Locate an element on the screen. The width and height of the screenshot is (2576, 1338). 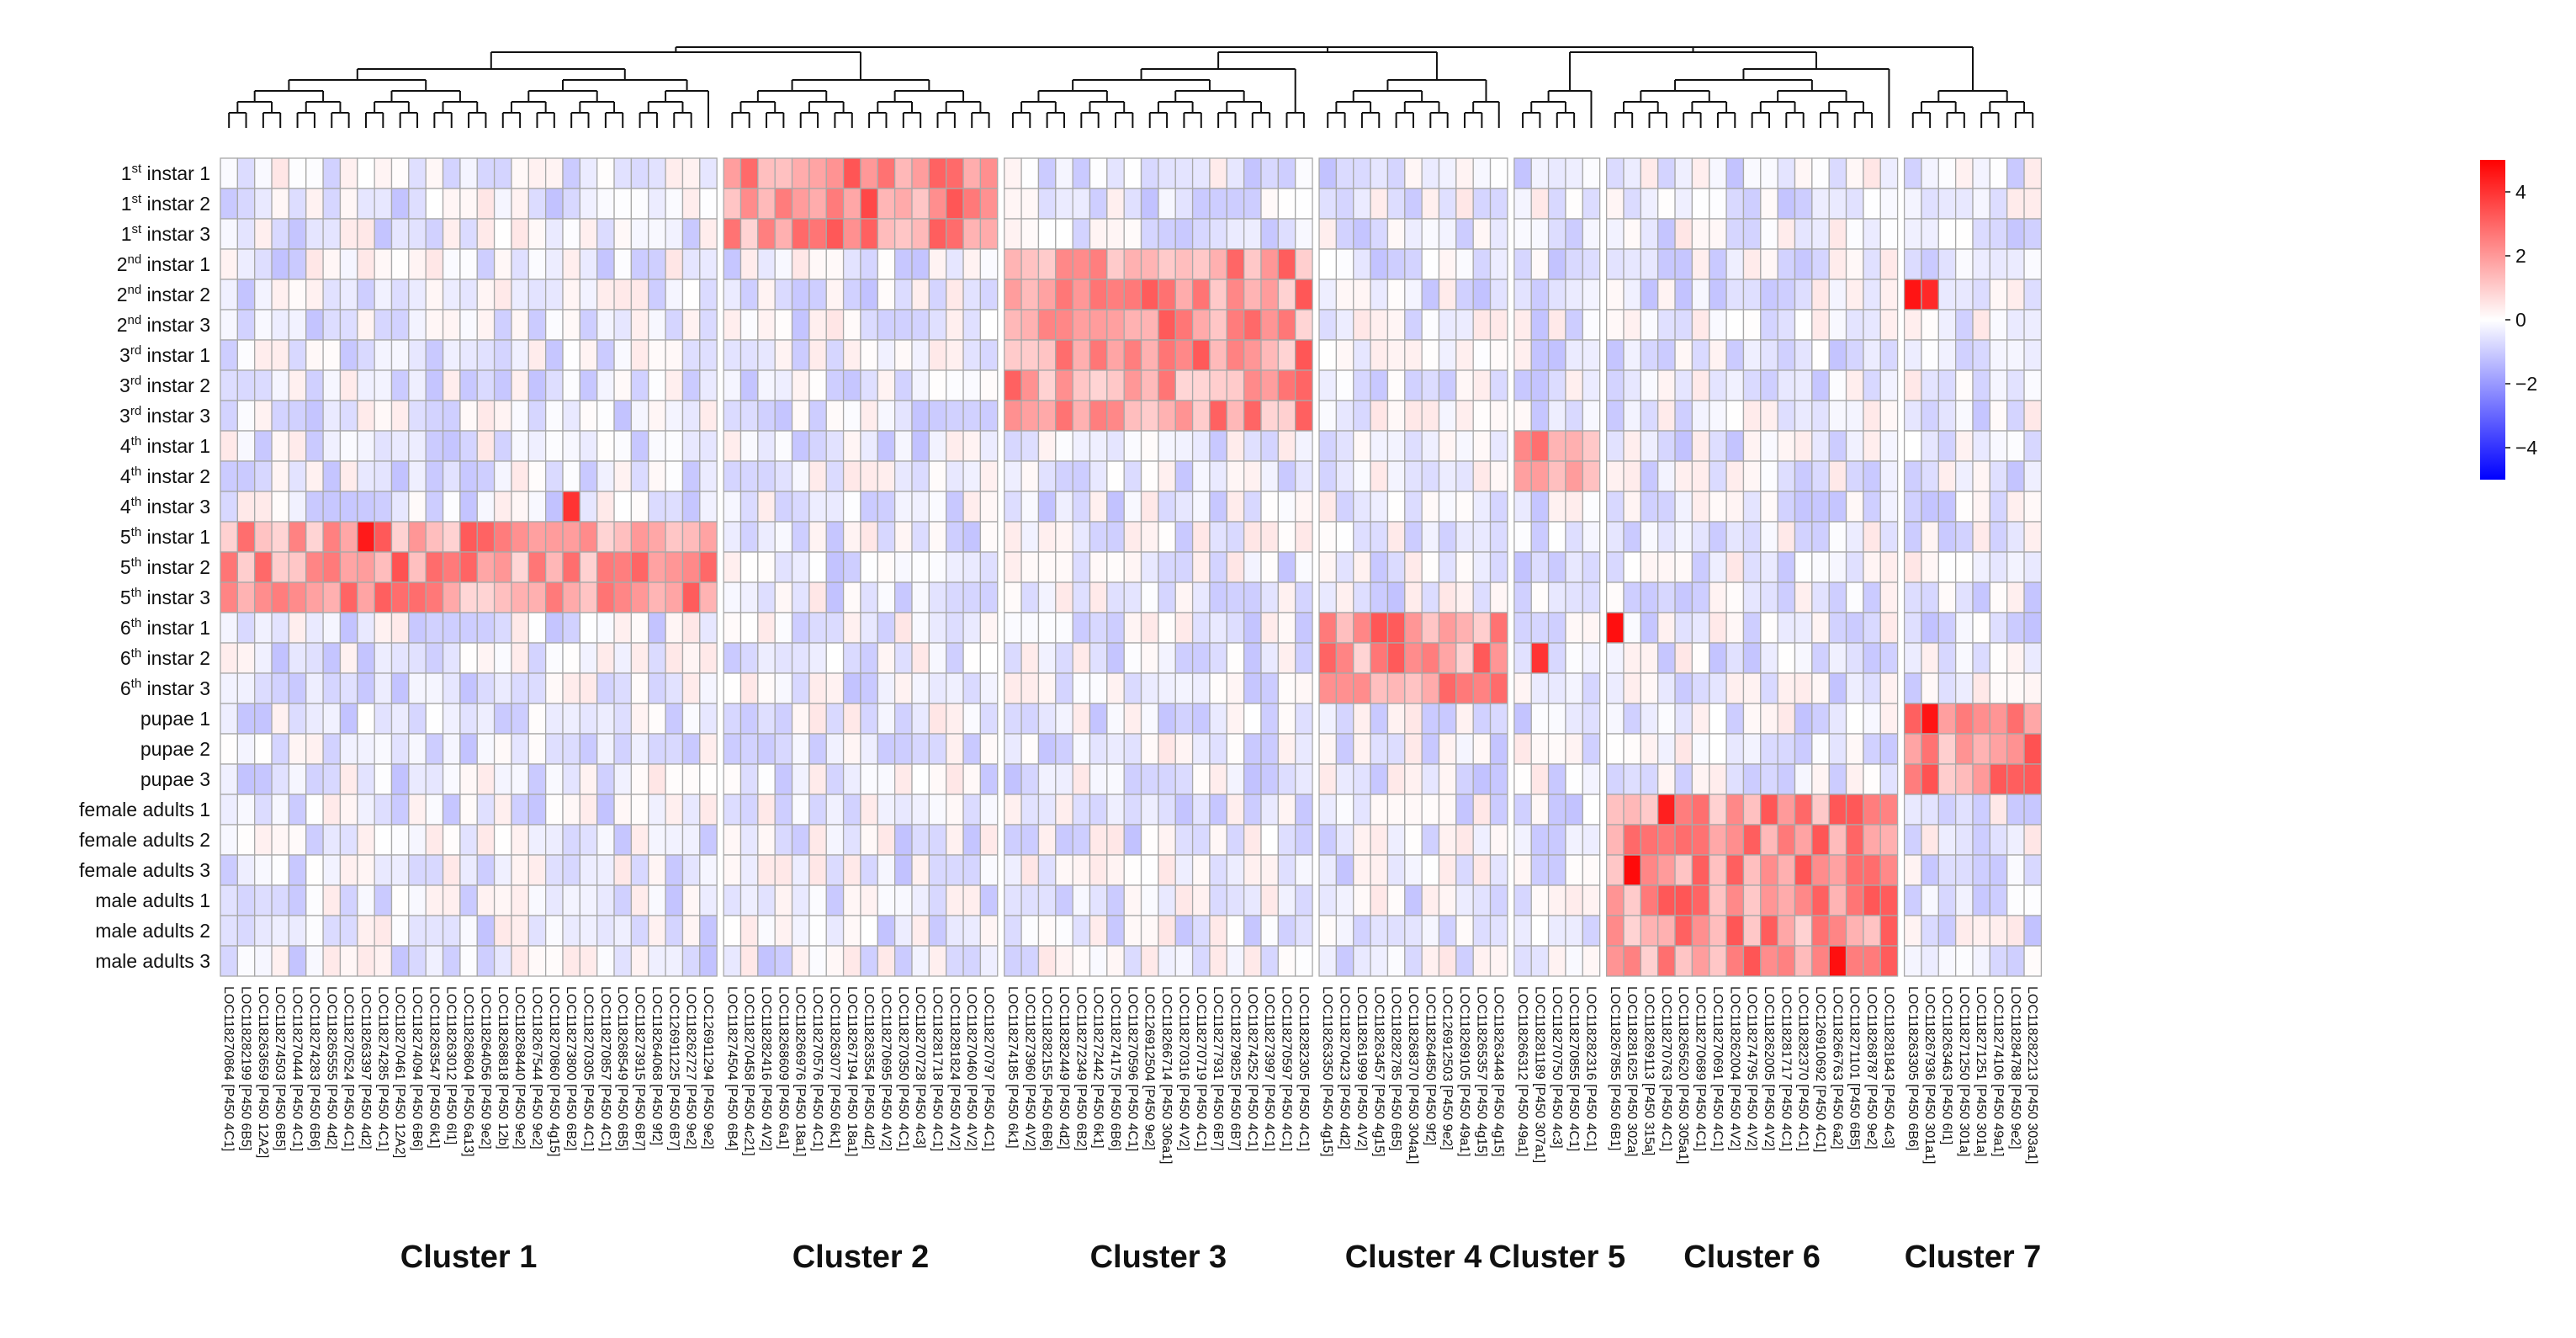
column-label: LOC118266763 [P450 6a2] is located at coordinates (1837, 1068).